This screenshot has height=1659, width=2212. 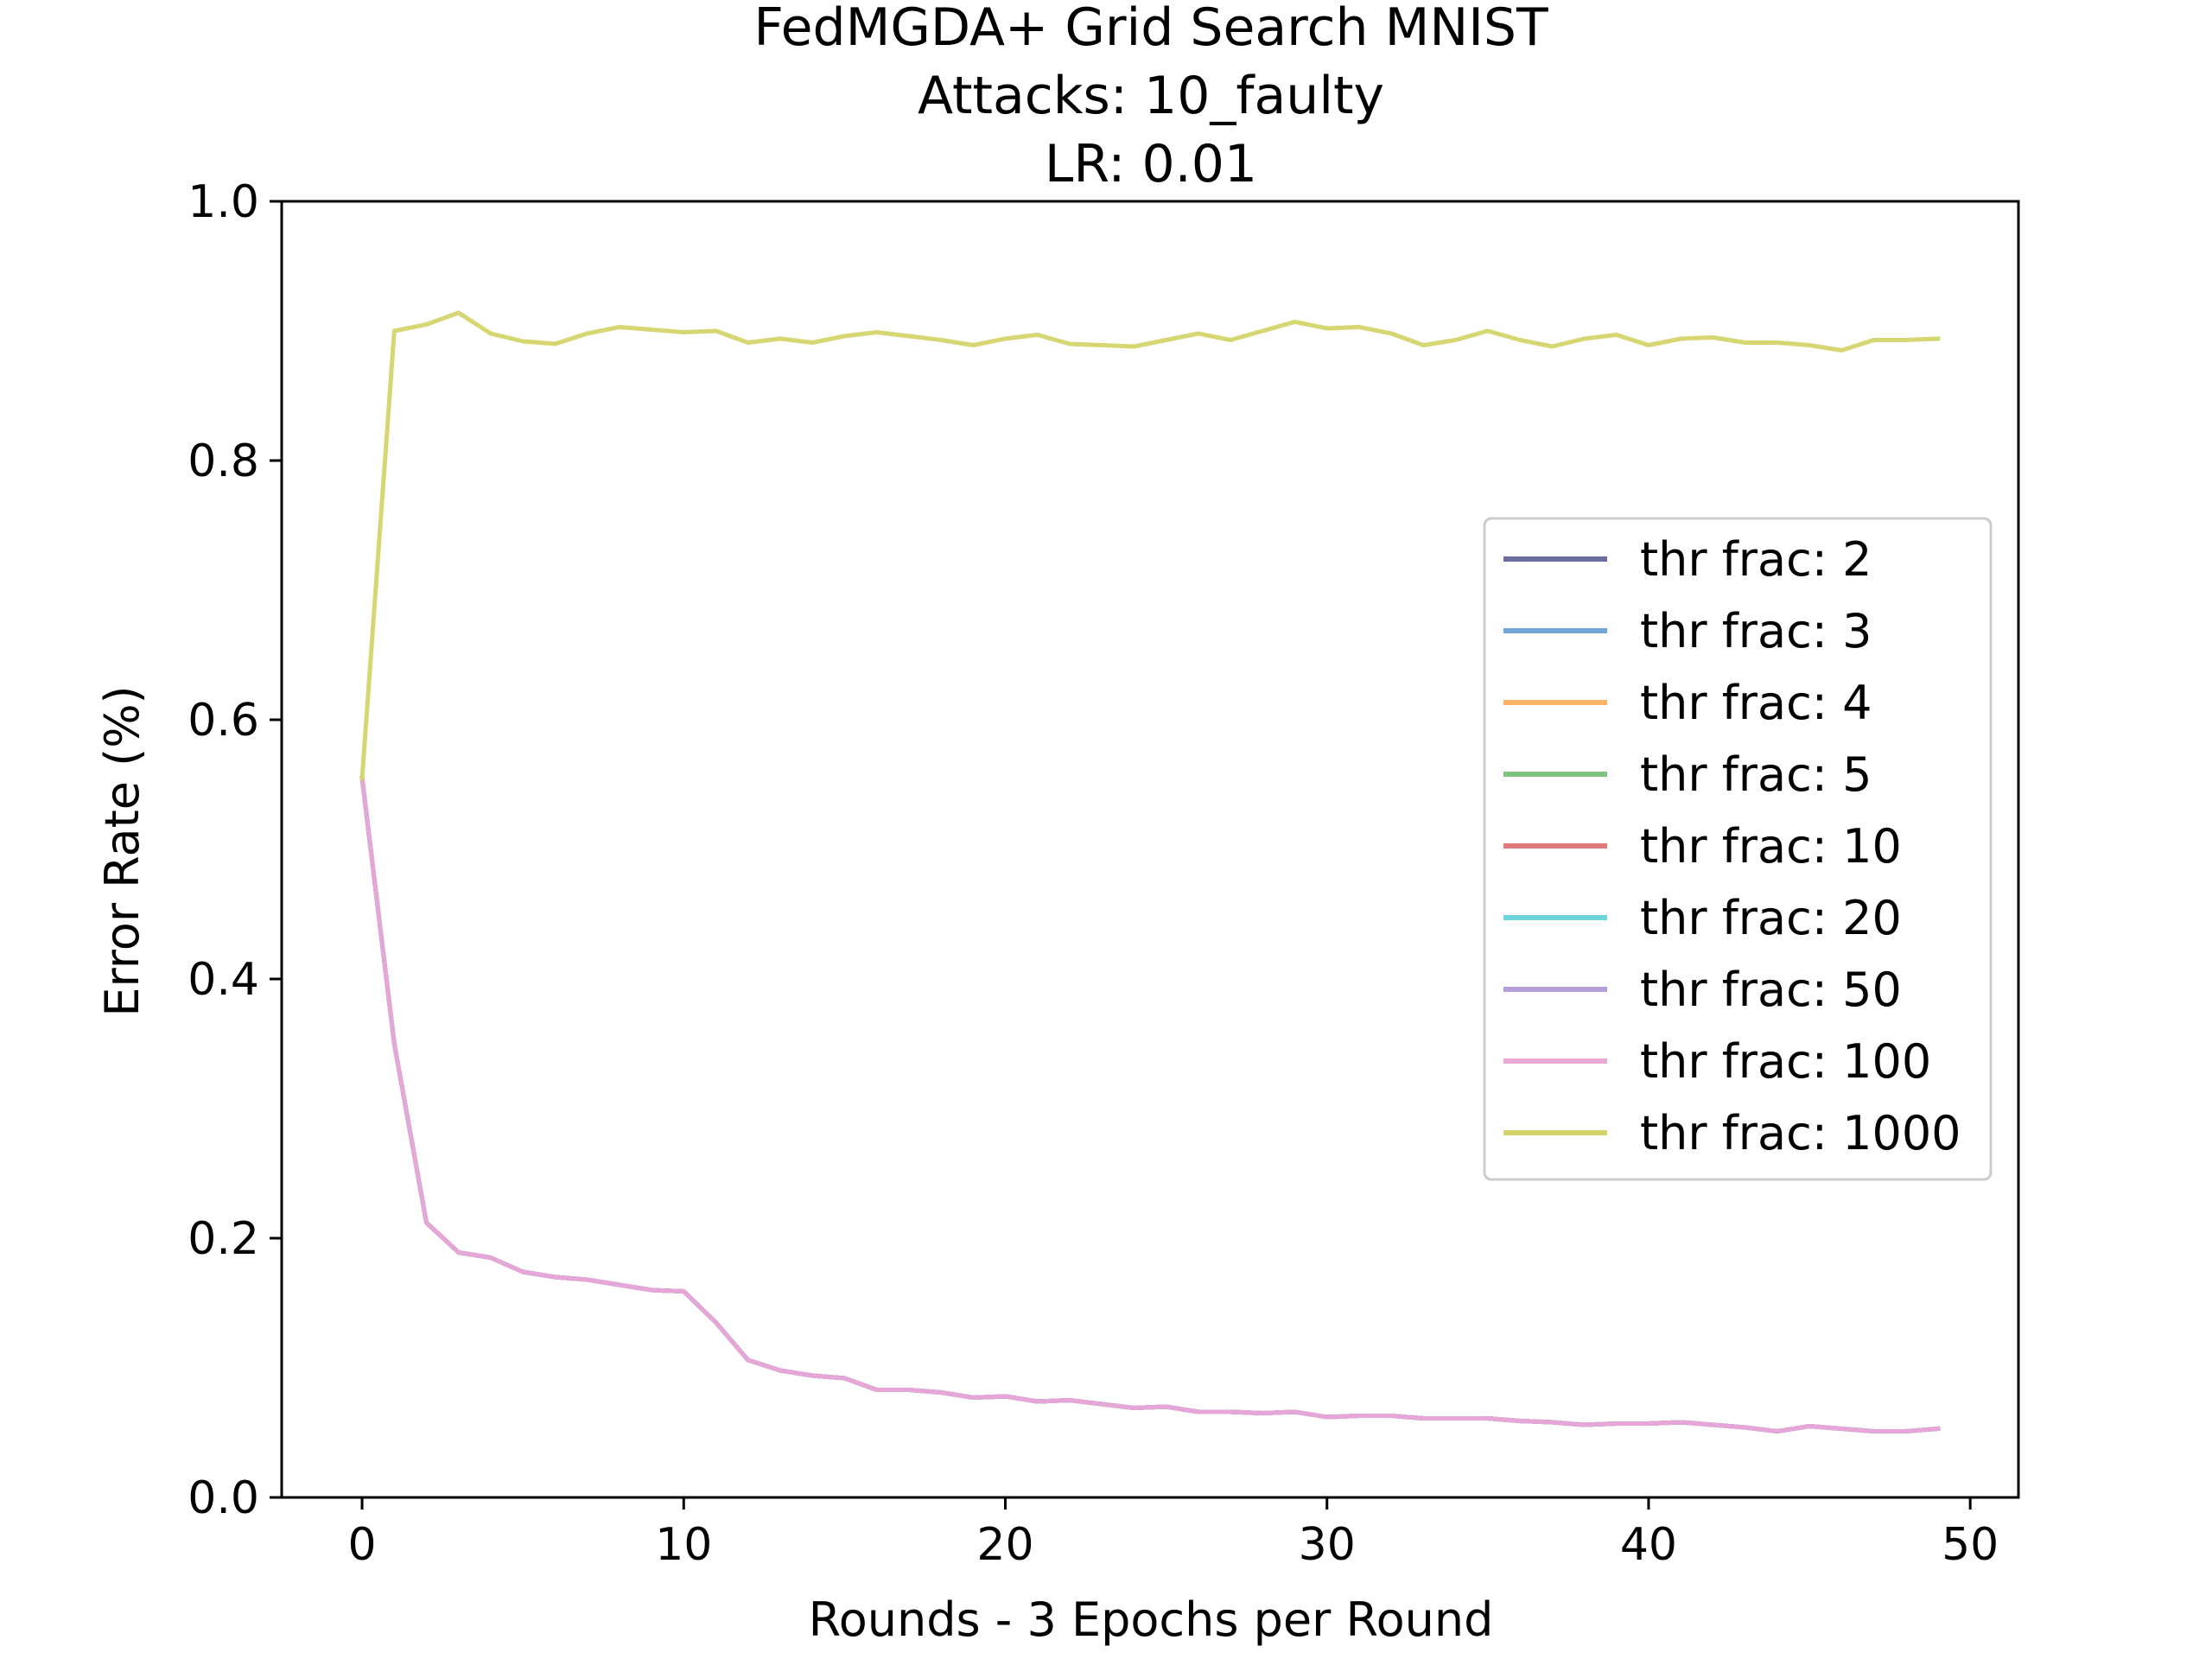 What do you see at coordinates (1800, 1133) in the screenshot?
I see `legend-entry-label: thr frac: 1000` at bounding box center [1800, 1133].